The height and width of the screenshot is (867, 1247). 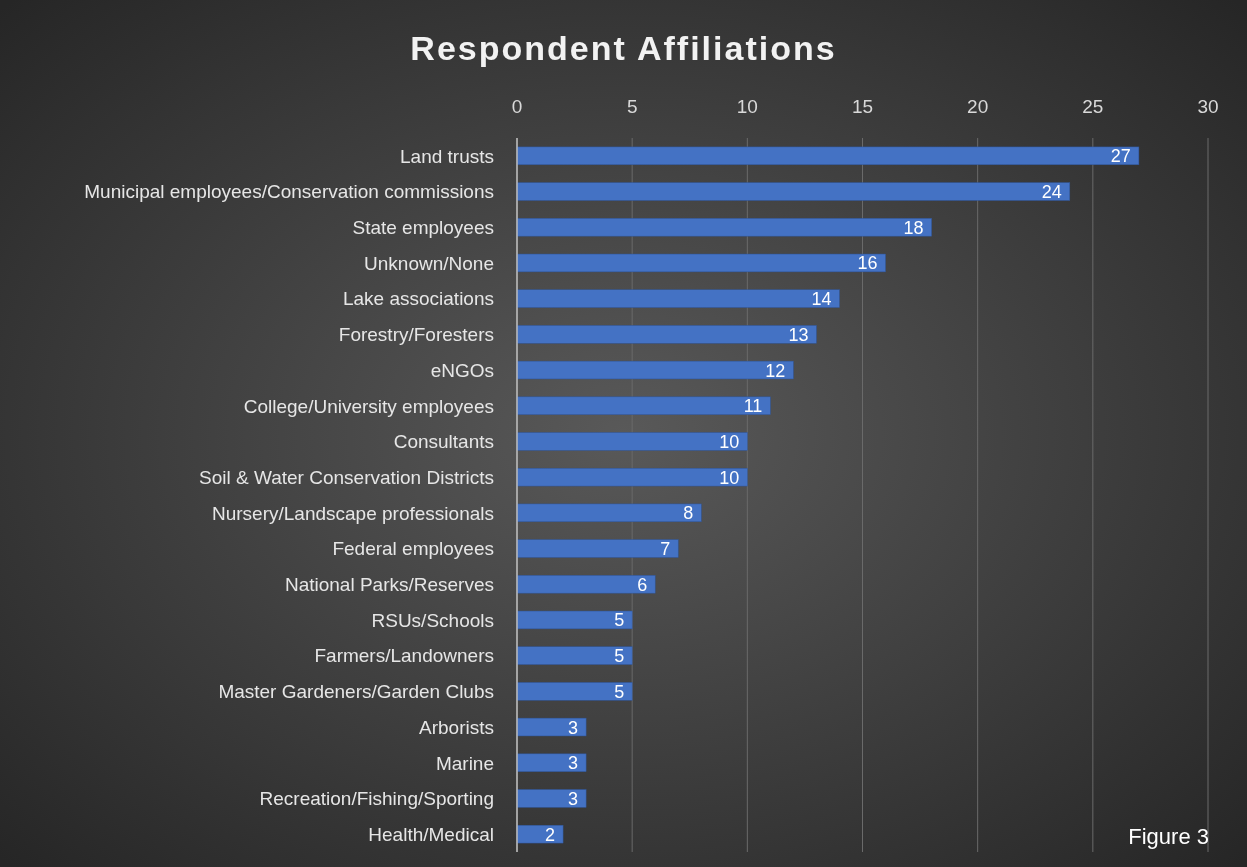 I want to click on y-tick-label: Consultants, so click(x=443, y=442).